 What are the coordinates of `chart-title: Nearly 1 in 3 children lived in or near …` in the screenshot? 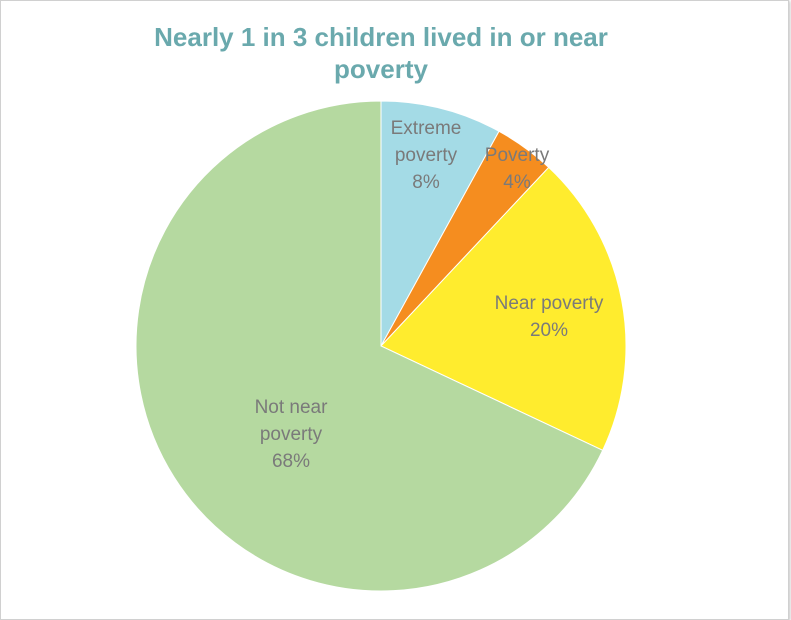 It's located at (381, 53).